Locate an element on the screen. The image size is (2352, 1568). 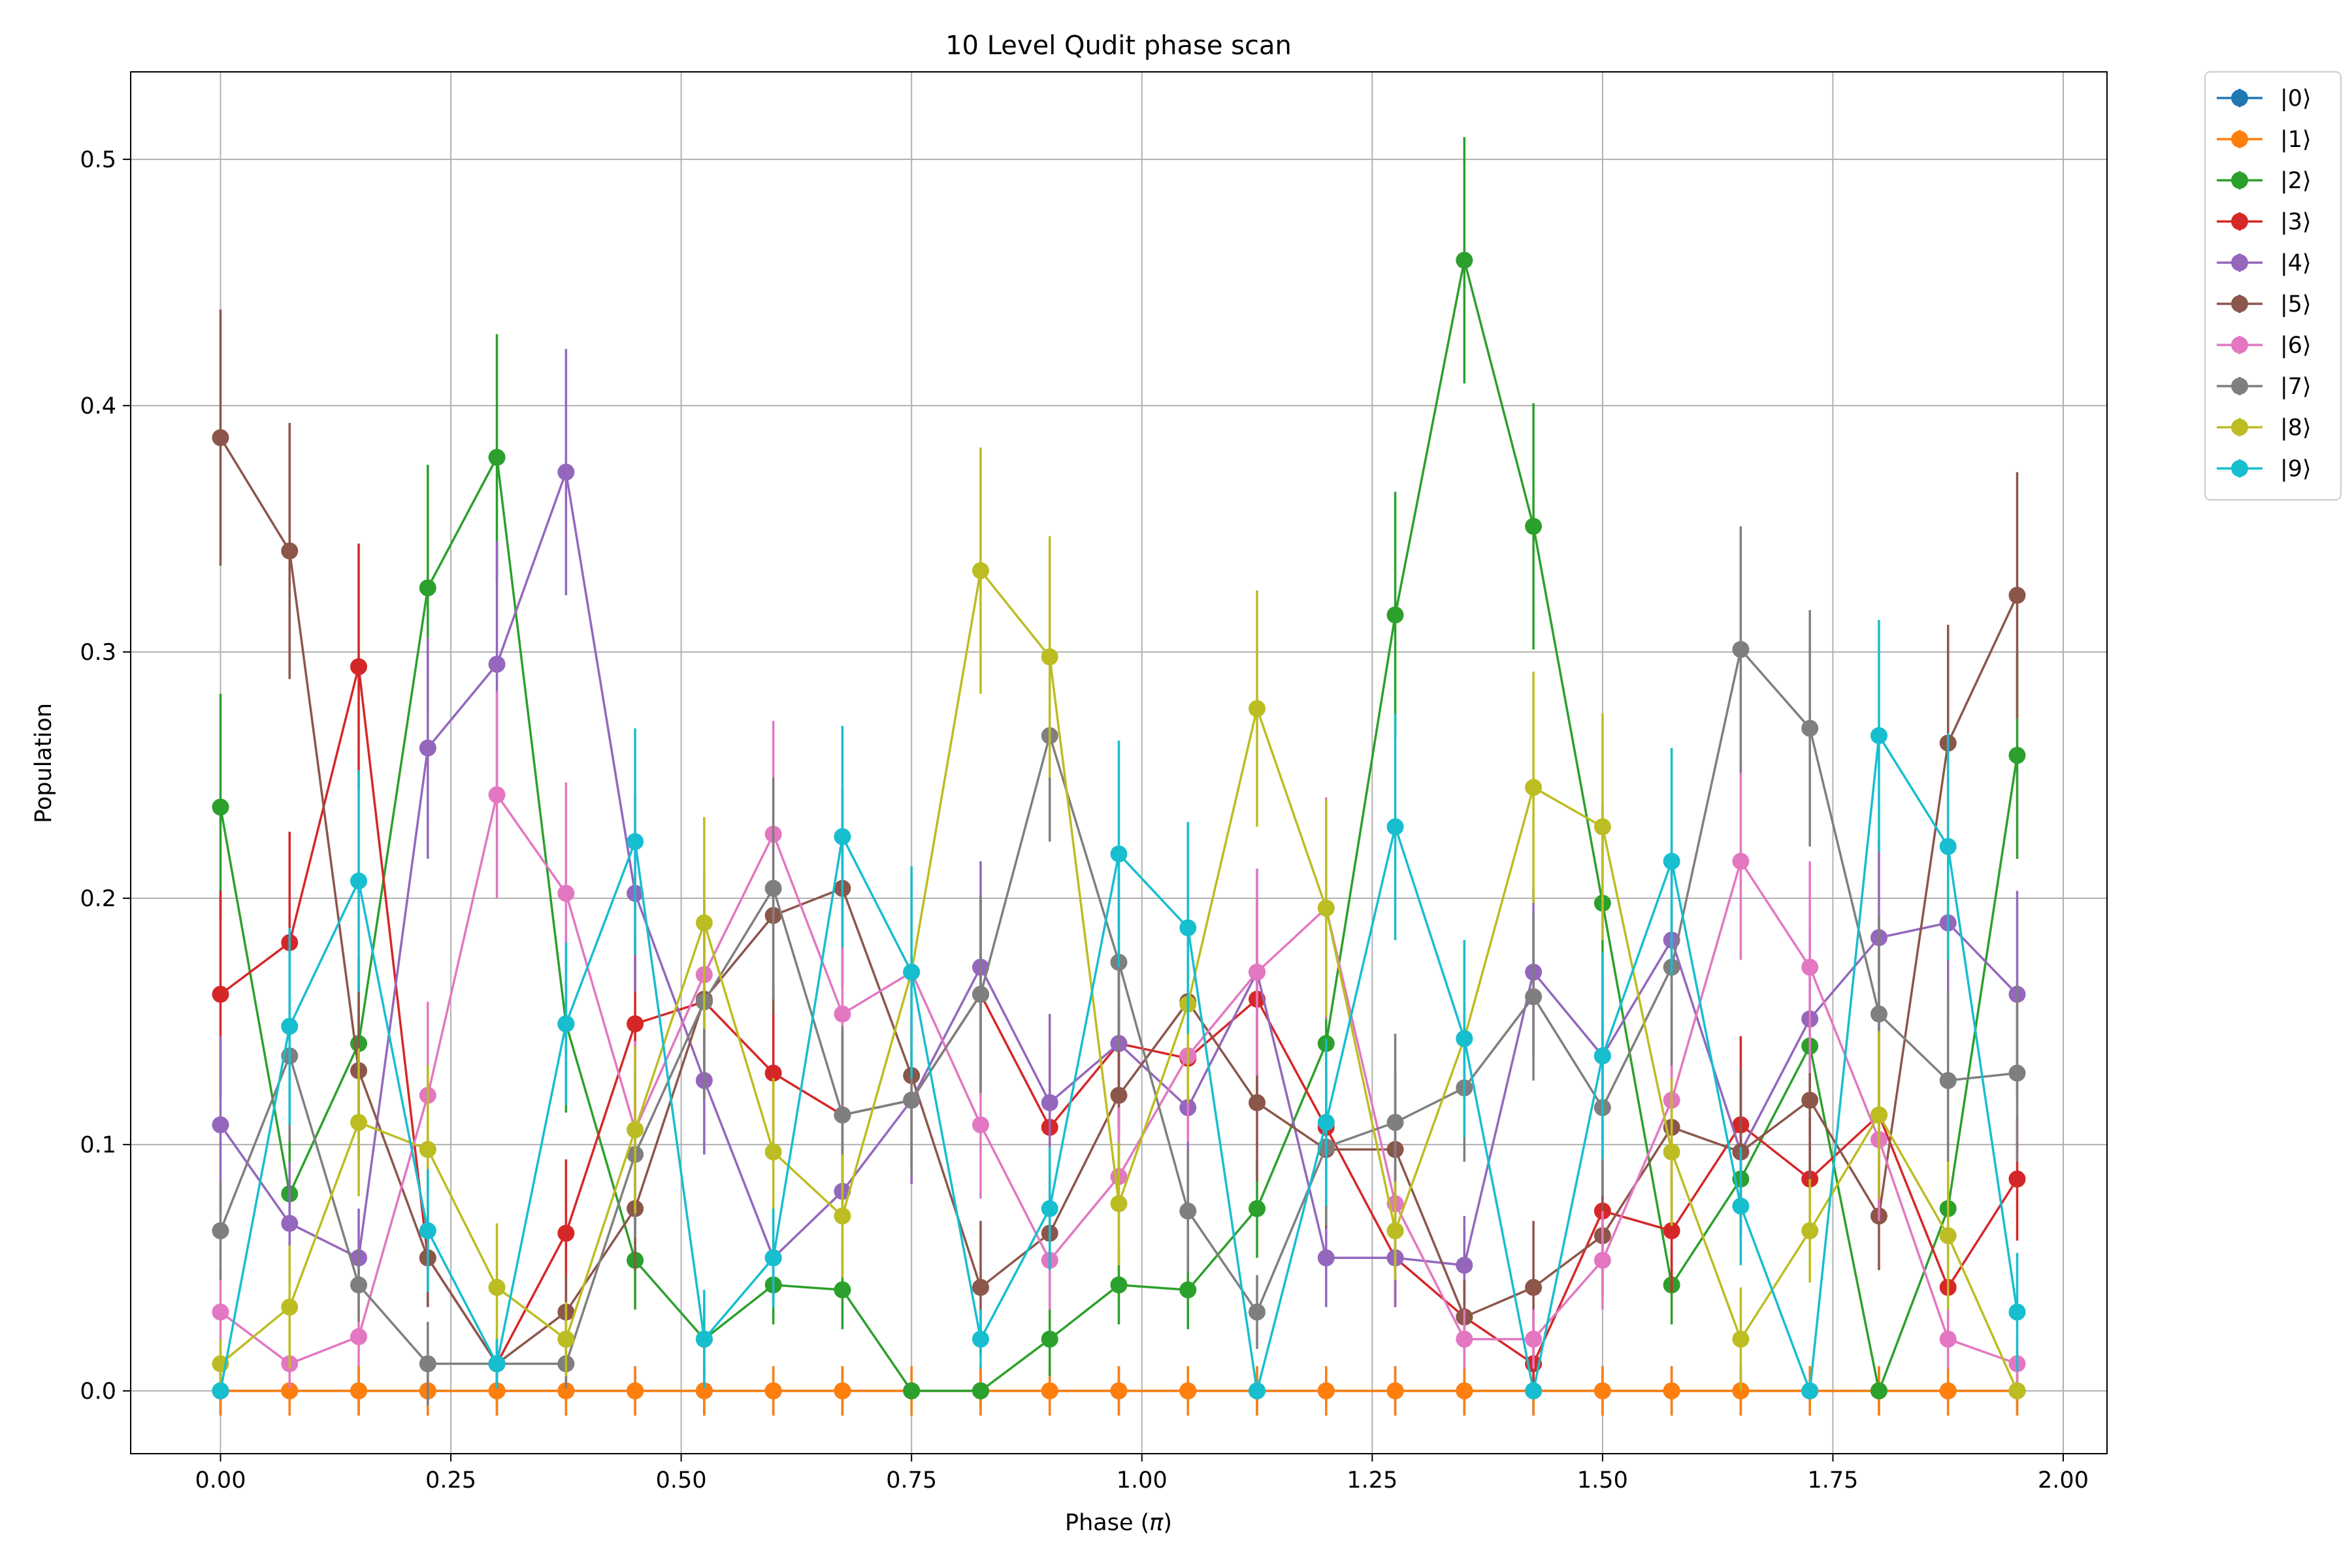
legend-items: |0⟩ |1⟩ |2⟩ |3⟩ |4⟩ |5⟩ |6⟩ |7⟩ |8⟩ |9⟩ is located at coordinates (2264, 284).